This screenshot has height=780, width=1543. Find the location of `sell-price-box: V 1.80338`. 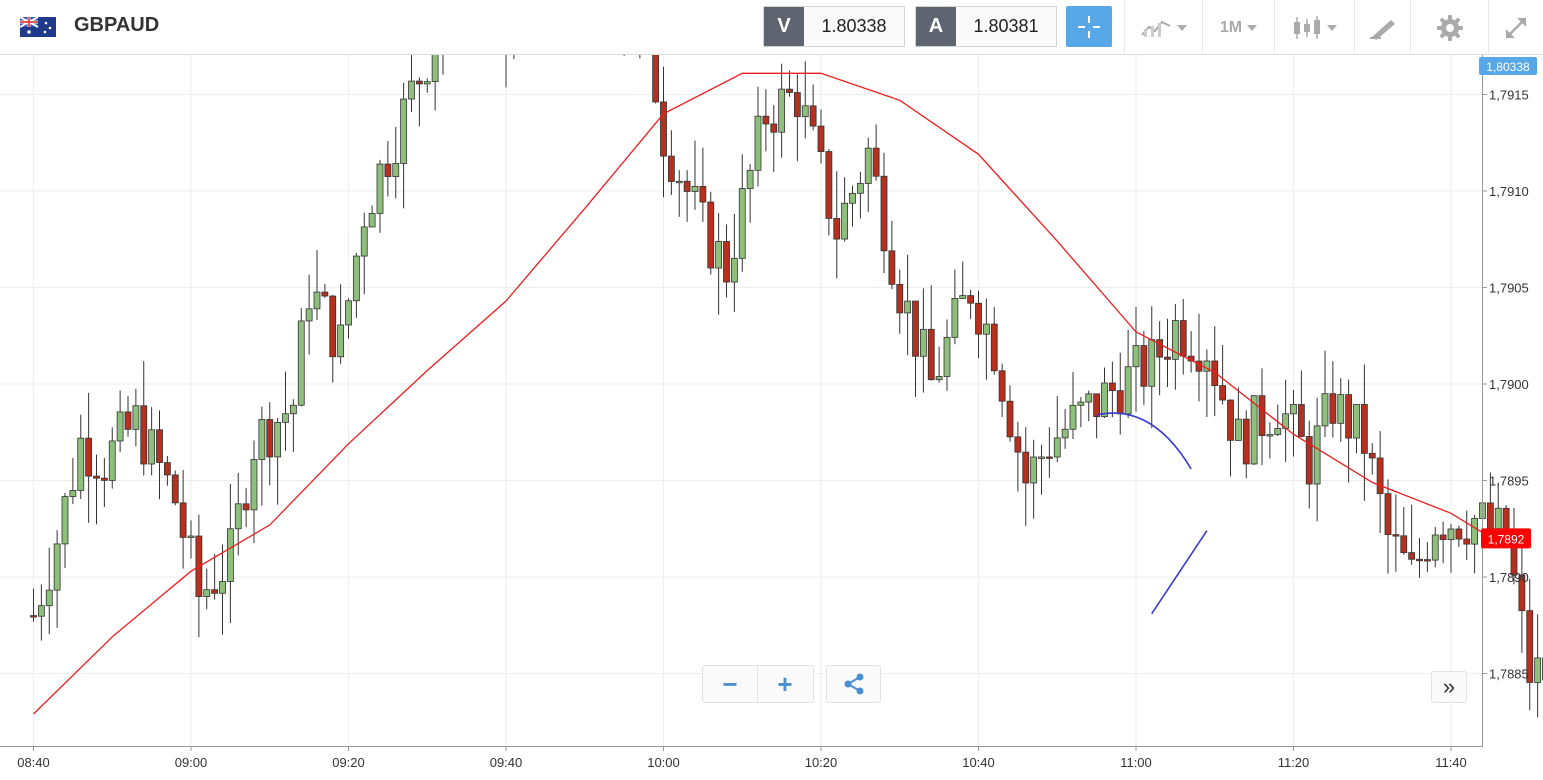

sell-price-box: V 1.80338 is located at coordinates (834, 26).